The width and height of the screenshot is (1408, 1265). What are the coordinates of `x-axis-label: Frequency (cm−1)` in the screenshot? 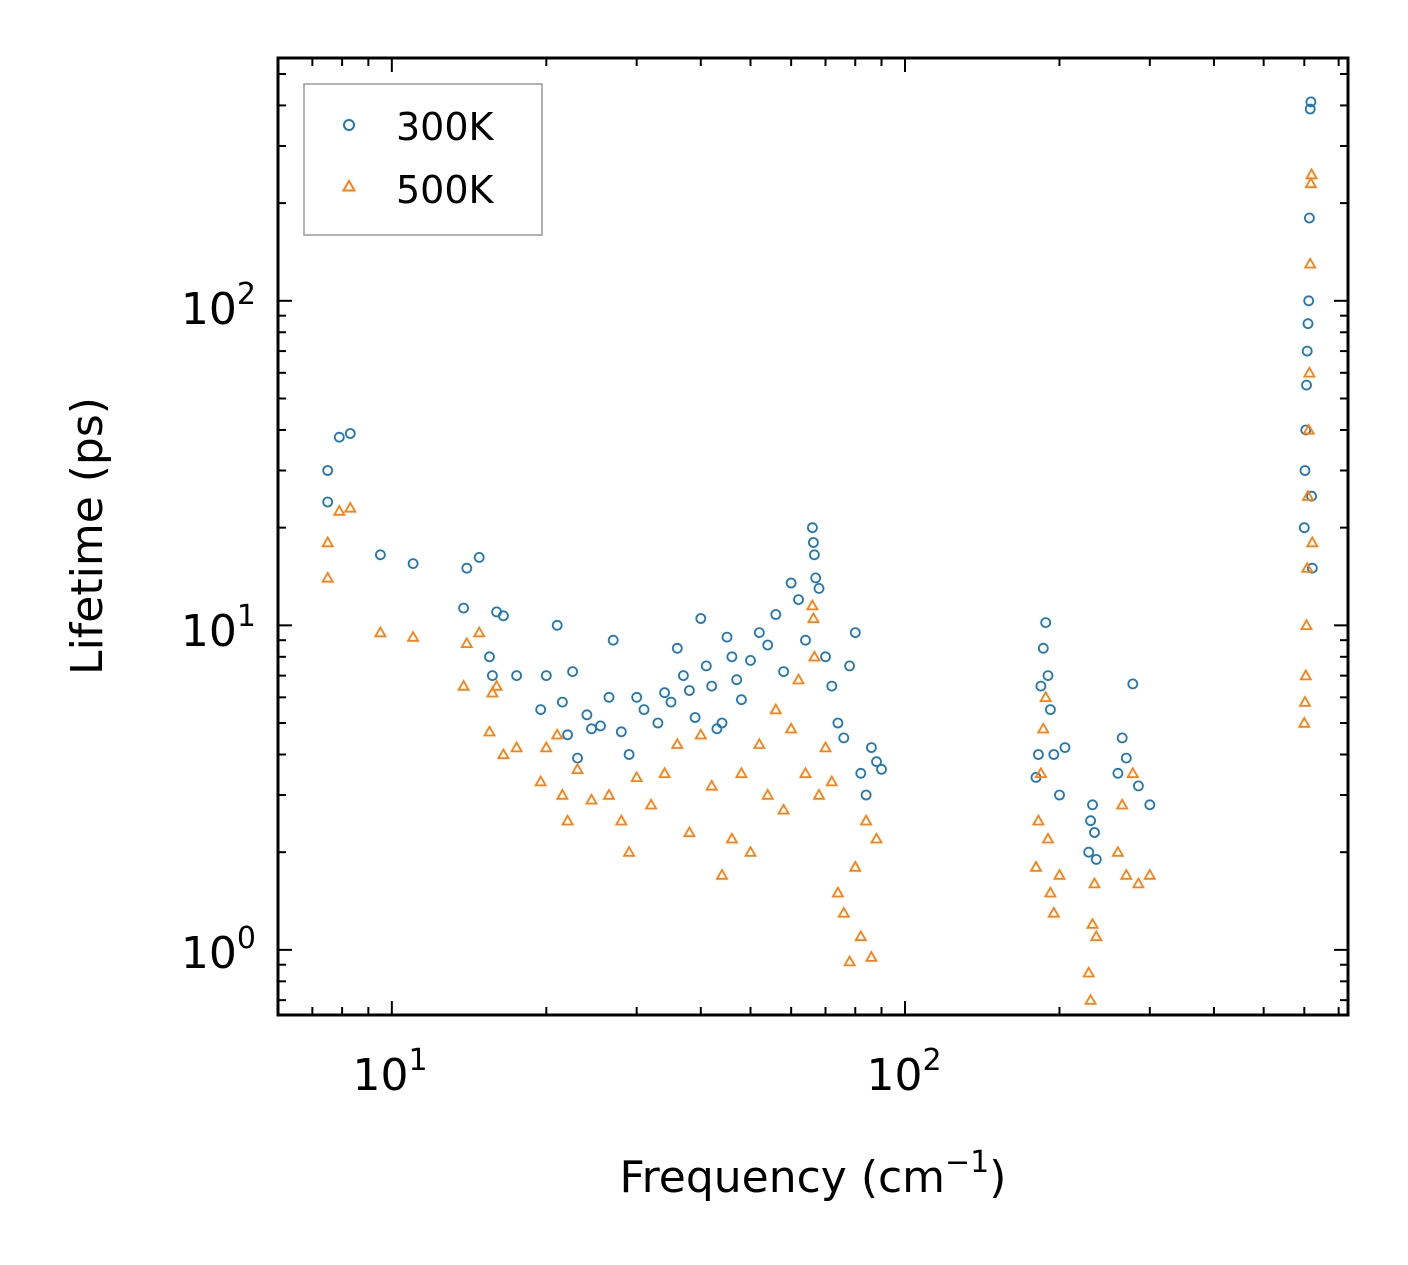 It's located at (813, 1174).